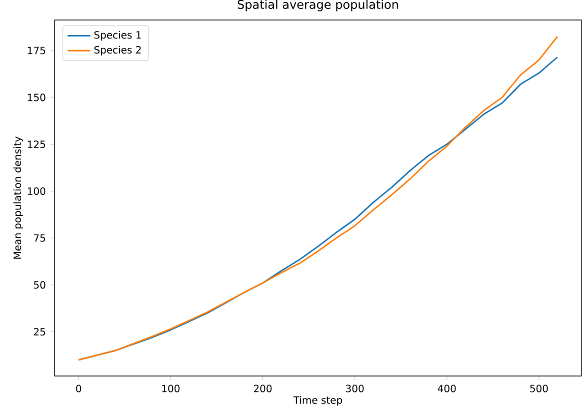 Image resolution: width=582 pixels, height=412 pixels. I want to click on y-tick-label: 175, so click(37, 50).